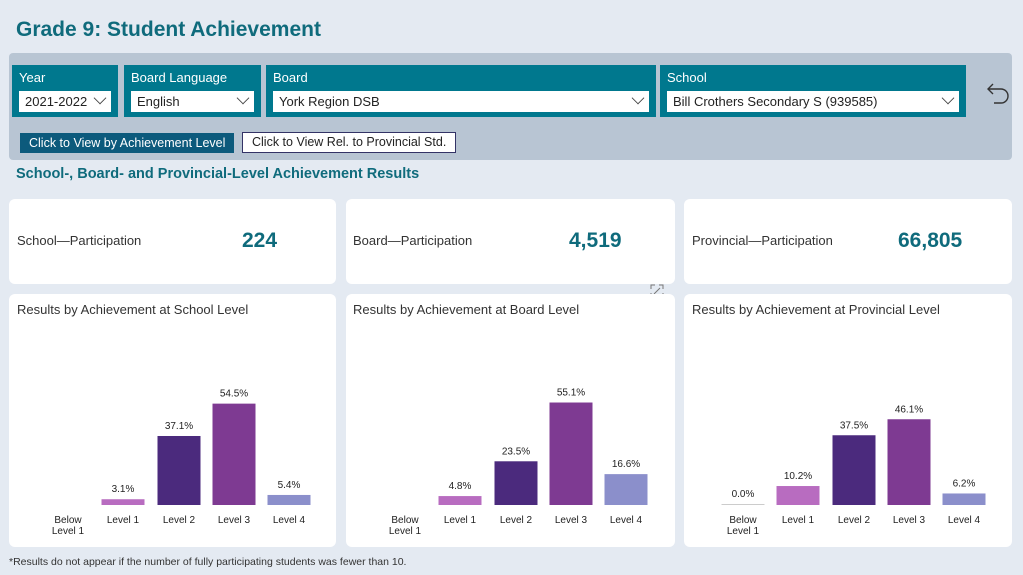 This screenshot has height=575, width=1023. What do you see at coordinates (571, 393) in the screenshot?
I see `data-label: 55.1%` at bounding box center [571, 393].